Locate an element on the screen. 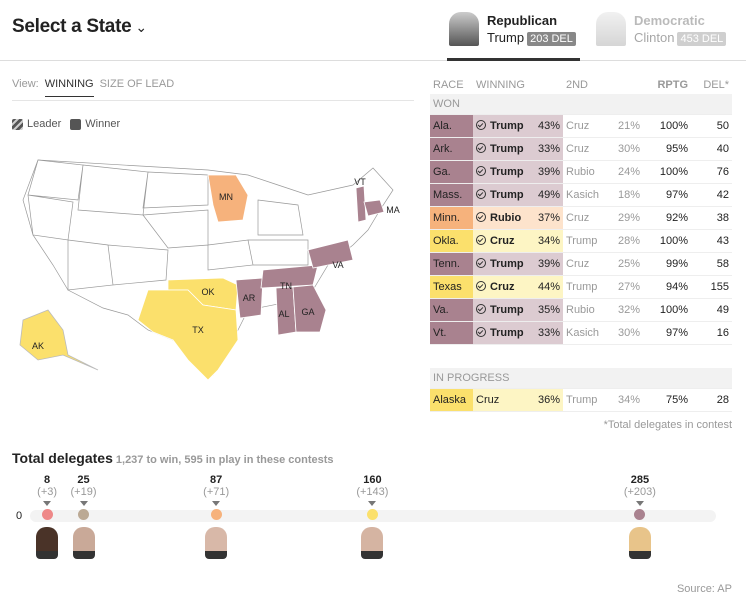  second-name: Trump is located at coordinates (588, 241).